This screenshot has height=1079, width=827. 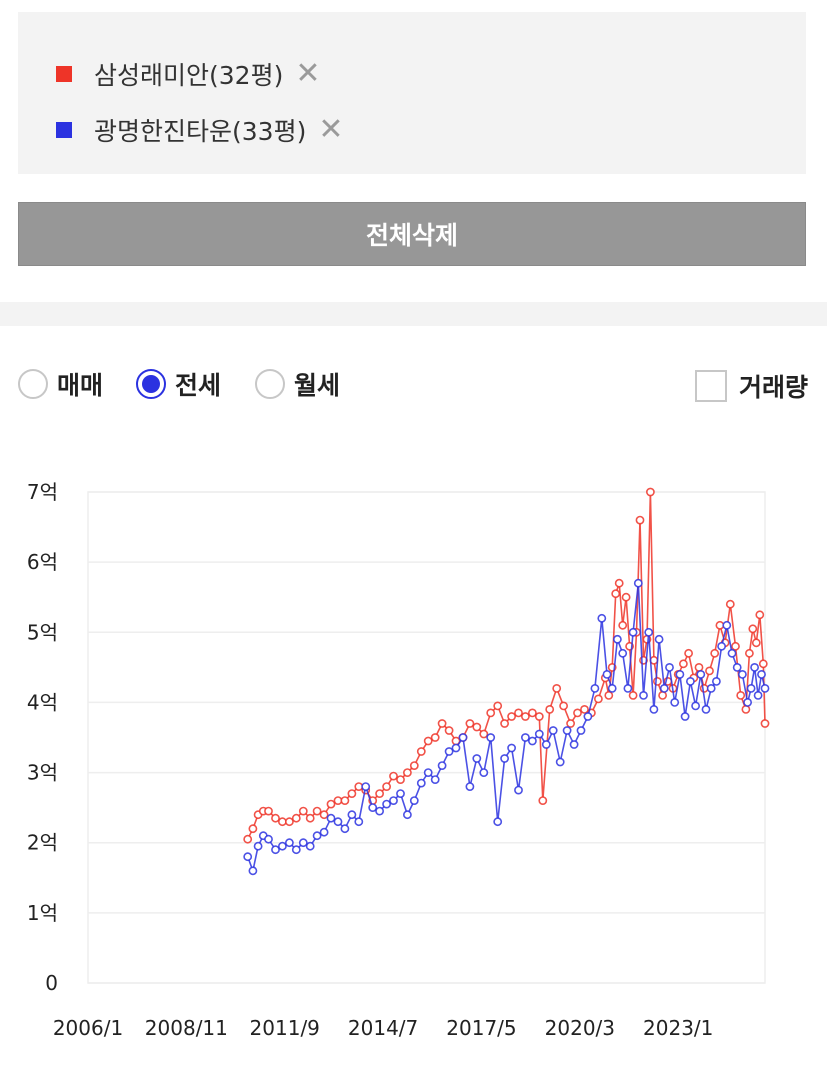 I want to click on y-tick-label: 2억, so click(x=42, y=843).